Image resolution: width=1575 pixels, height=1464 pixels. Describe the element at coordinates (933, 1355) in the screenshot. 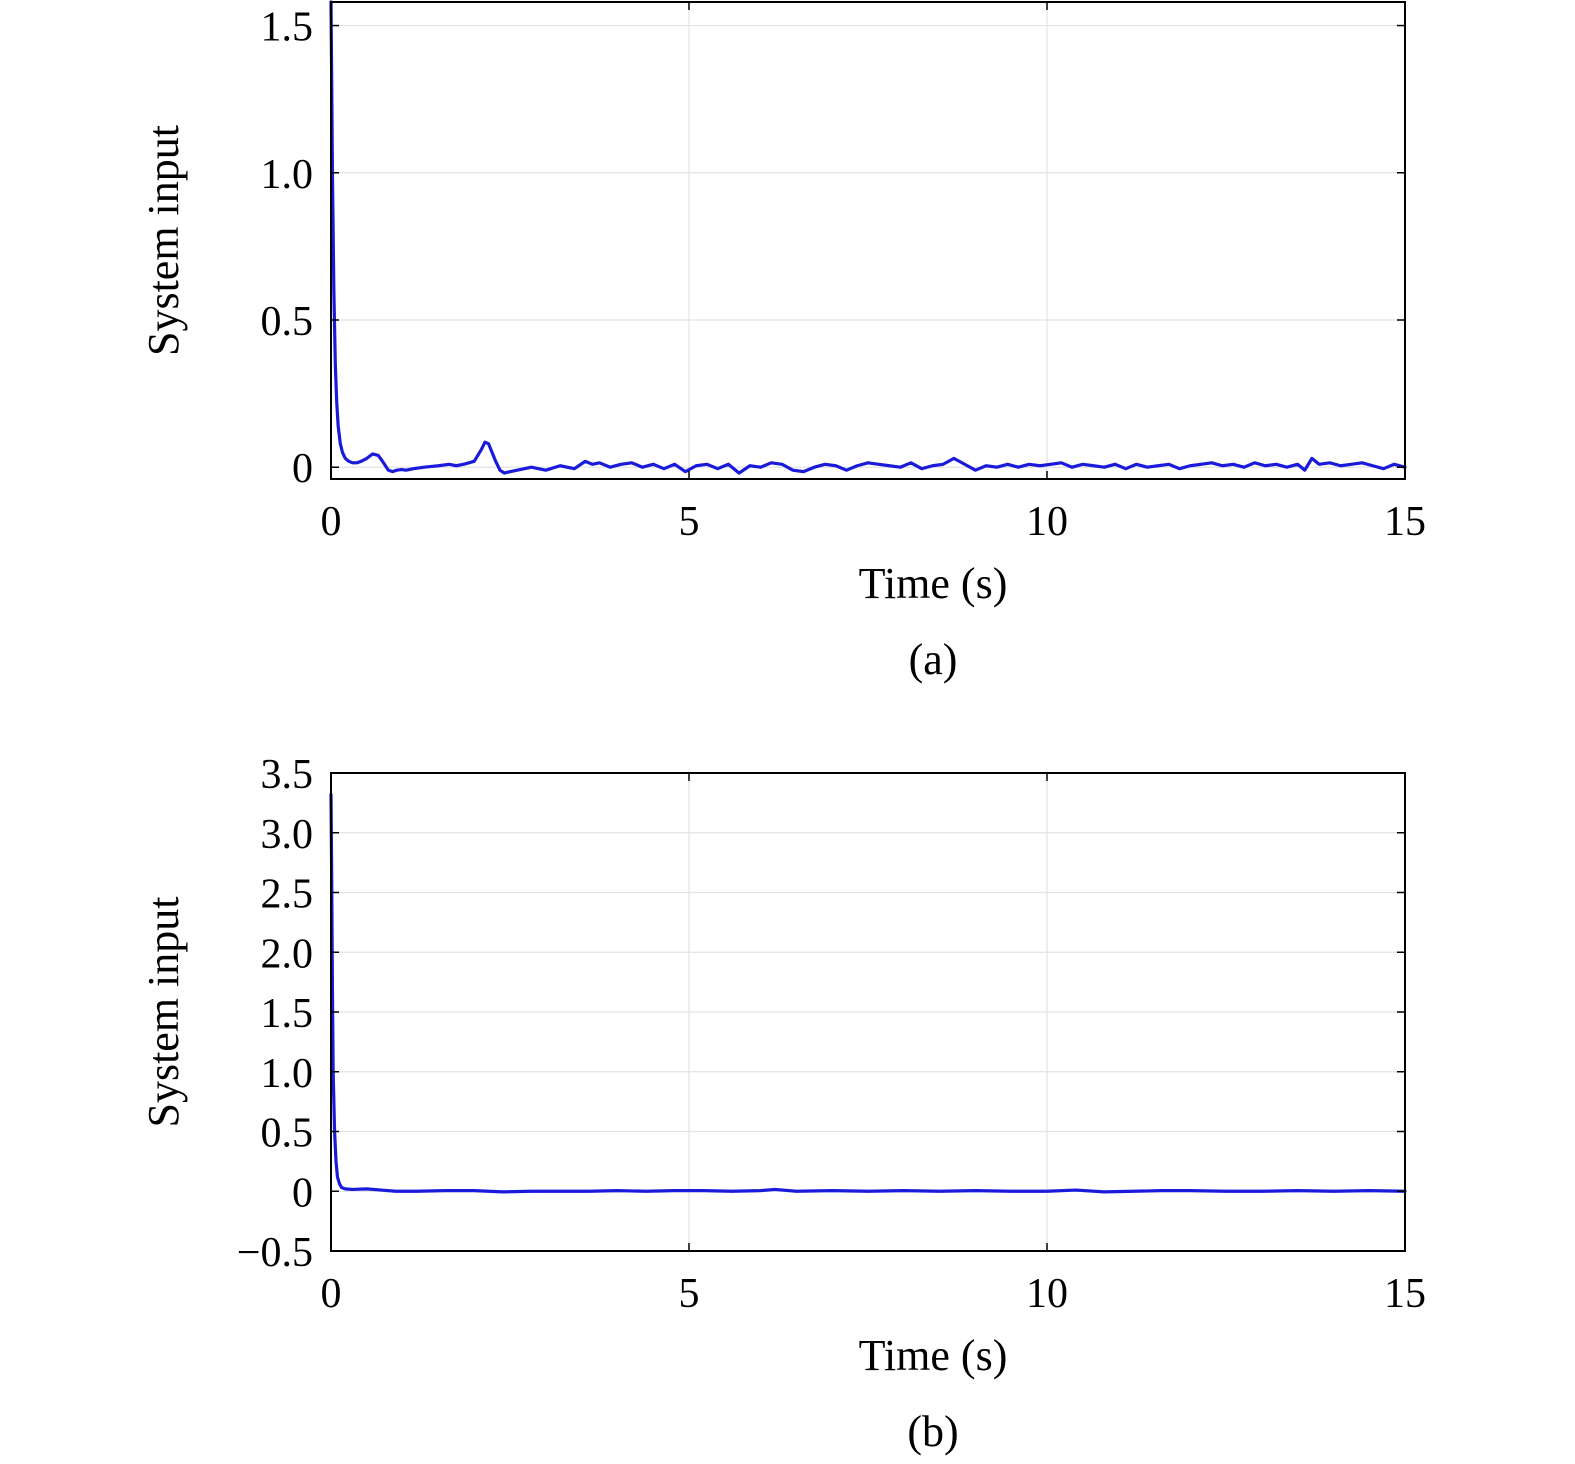

I see `x-axis-label-b: Time (s)` at that location.